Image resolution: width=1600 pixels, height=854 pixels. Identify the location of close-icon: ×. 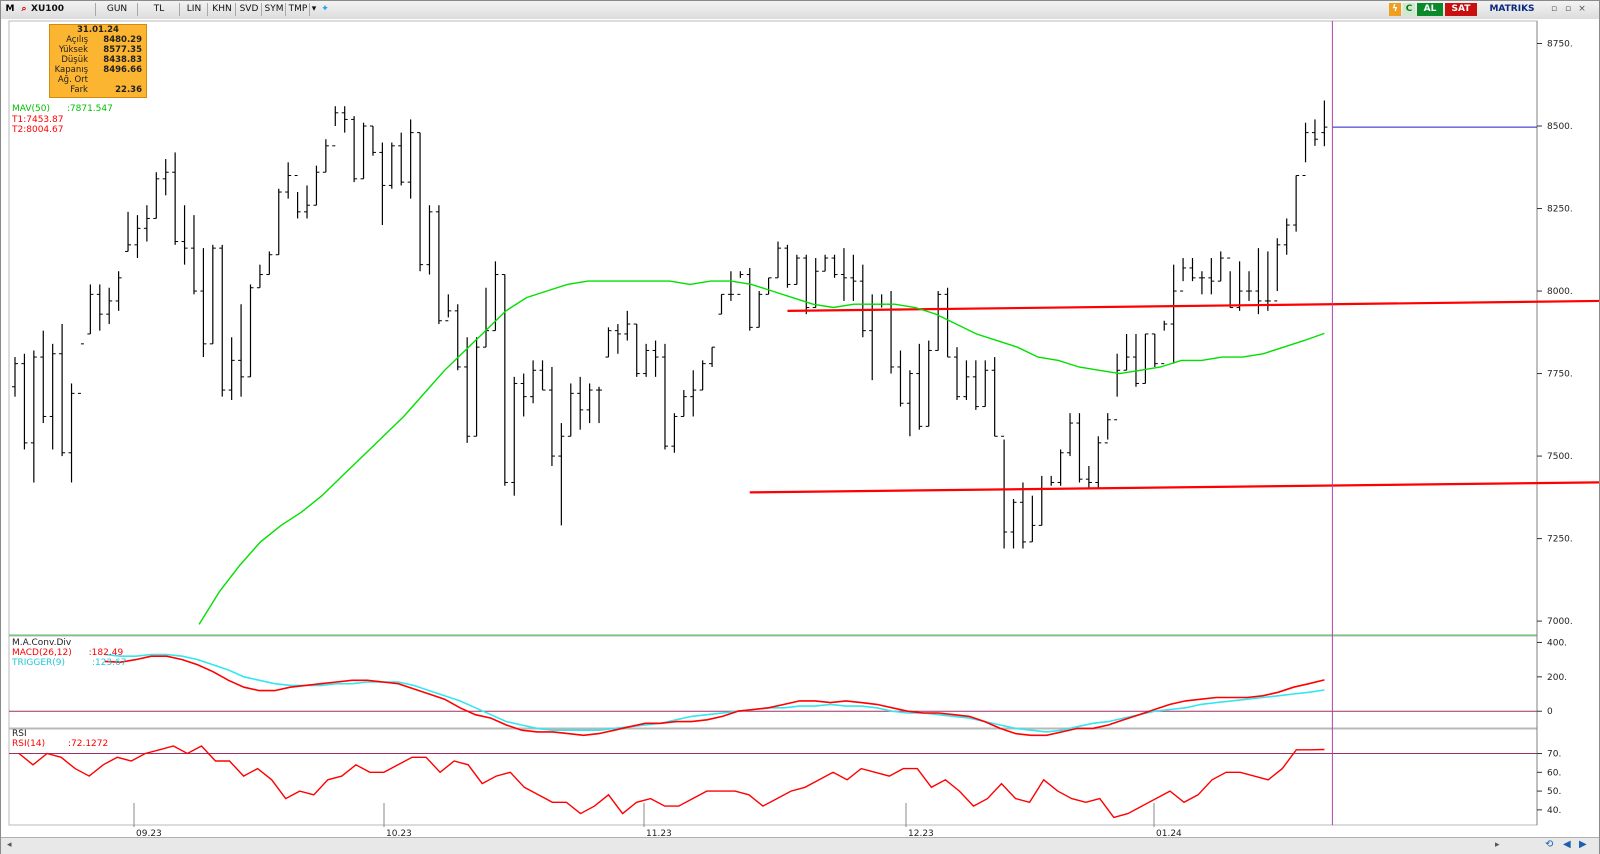
(1582, 9).